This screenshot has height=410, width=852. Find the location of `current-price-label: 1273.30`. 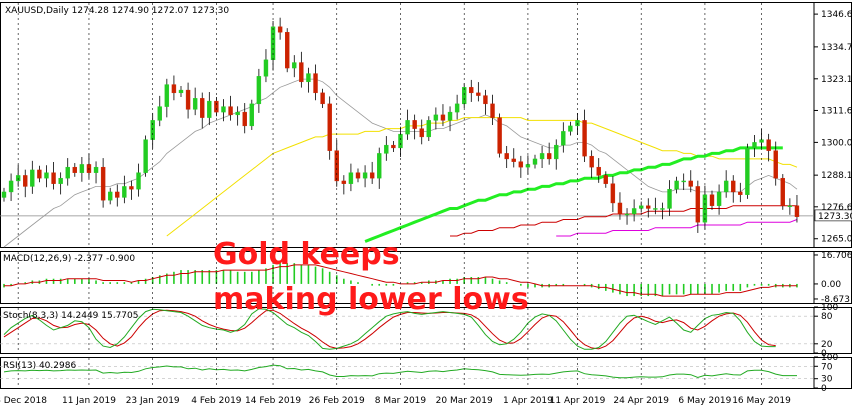

current-price-label: 1273.30 is located at coordinates (835, 217).